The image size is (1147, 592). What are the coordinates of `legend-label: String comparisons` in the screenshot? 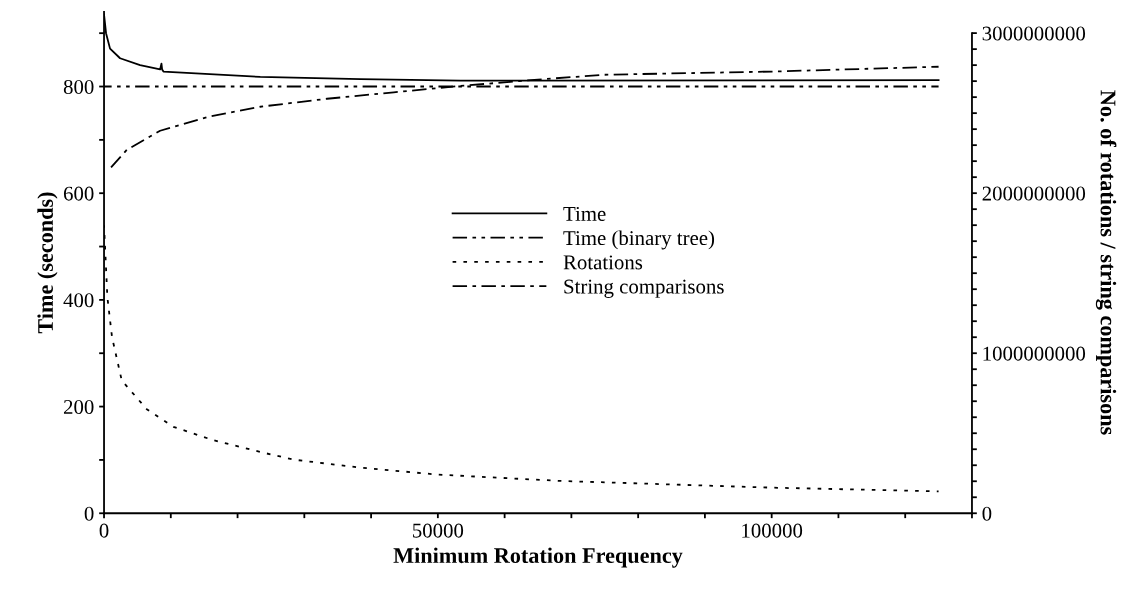 It's located at (644, 288).